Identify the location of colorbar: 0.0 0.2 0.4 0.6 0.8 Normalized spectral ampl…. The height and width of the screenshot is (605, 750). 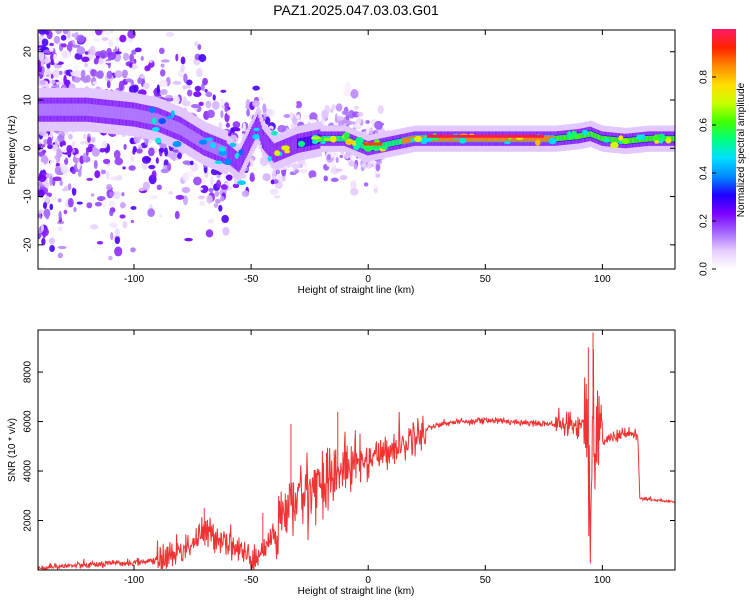
(723, 152).